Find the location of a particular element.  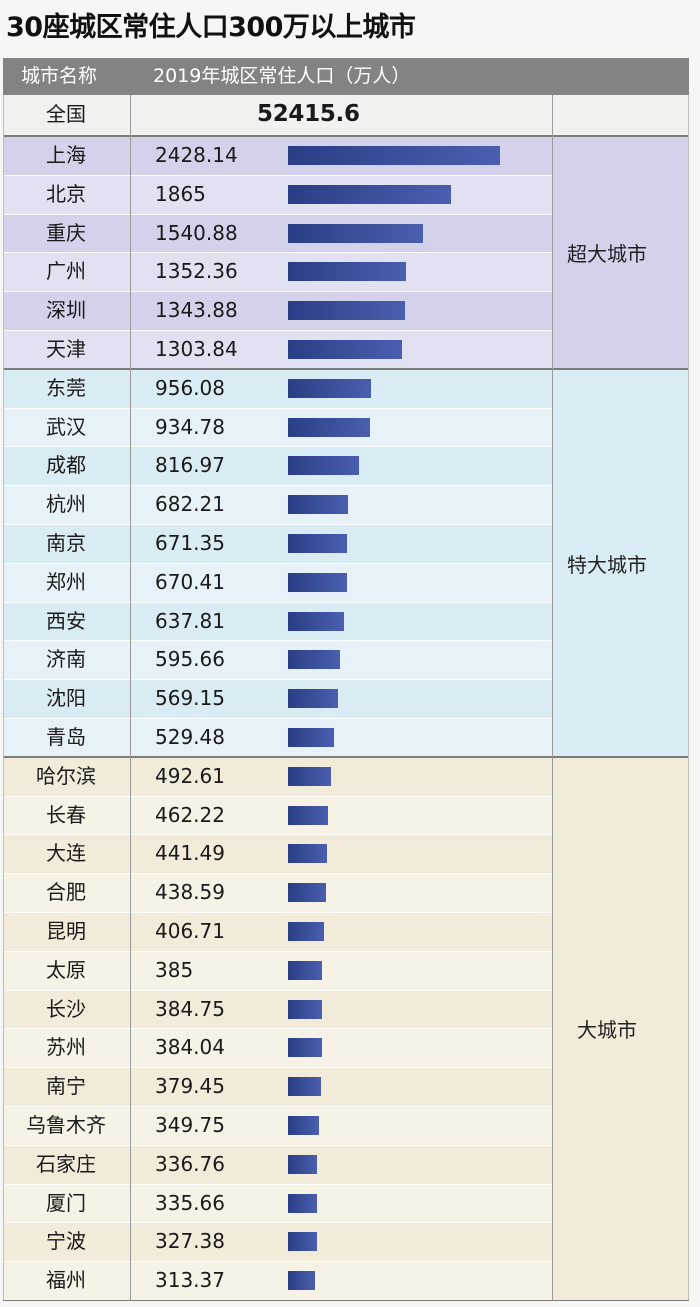

table-row: 青岛 529.48 is located at coordinates (277, 737).